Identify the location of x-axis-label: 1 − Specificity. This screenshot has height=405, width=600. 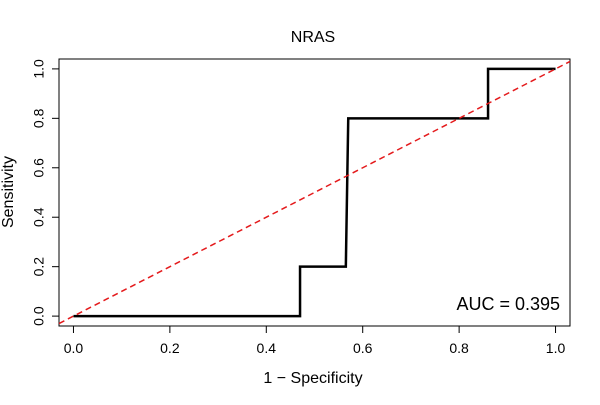
(312, 378).